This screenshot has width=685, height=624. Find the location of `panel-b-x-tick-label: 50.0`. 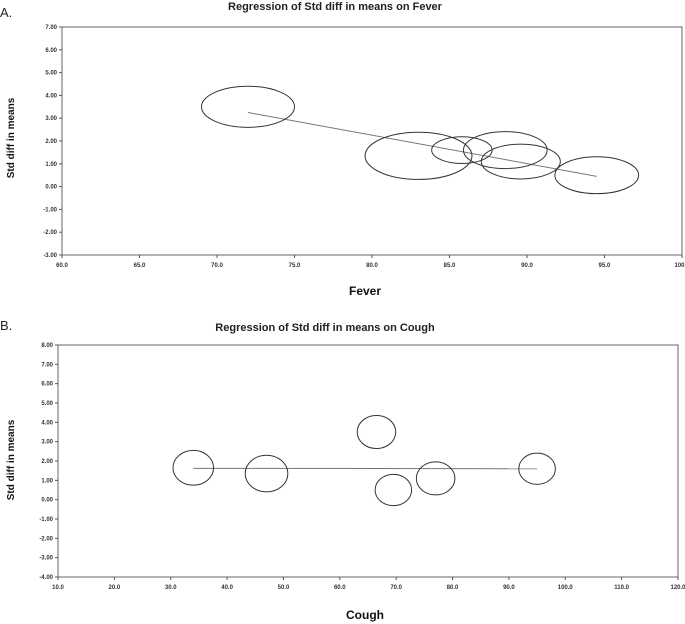

panel-b-x-tick-label: 50.0 is located at coordinates (284, 588).